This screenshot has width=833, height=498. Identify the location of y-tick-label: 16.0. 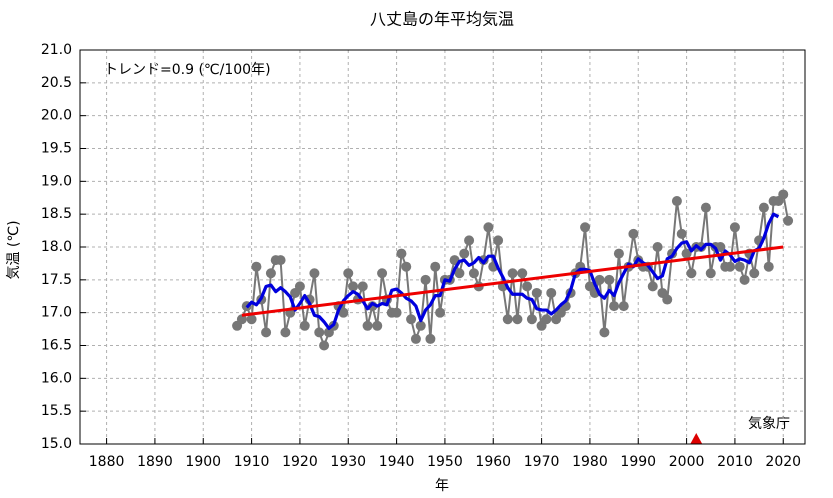
(56, 378).